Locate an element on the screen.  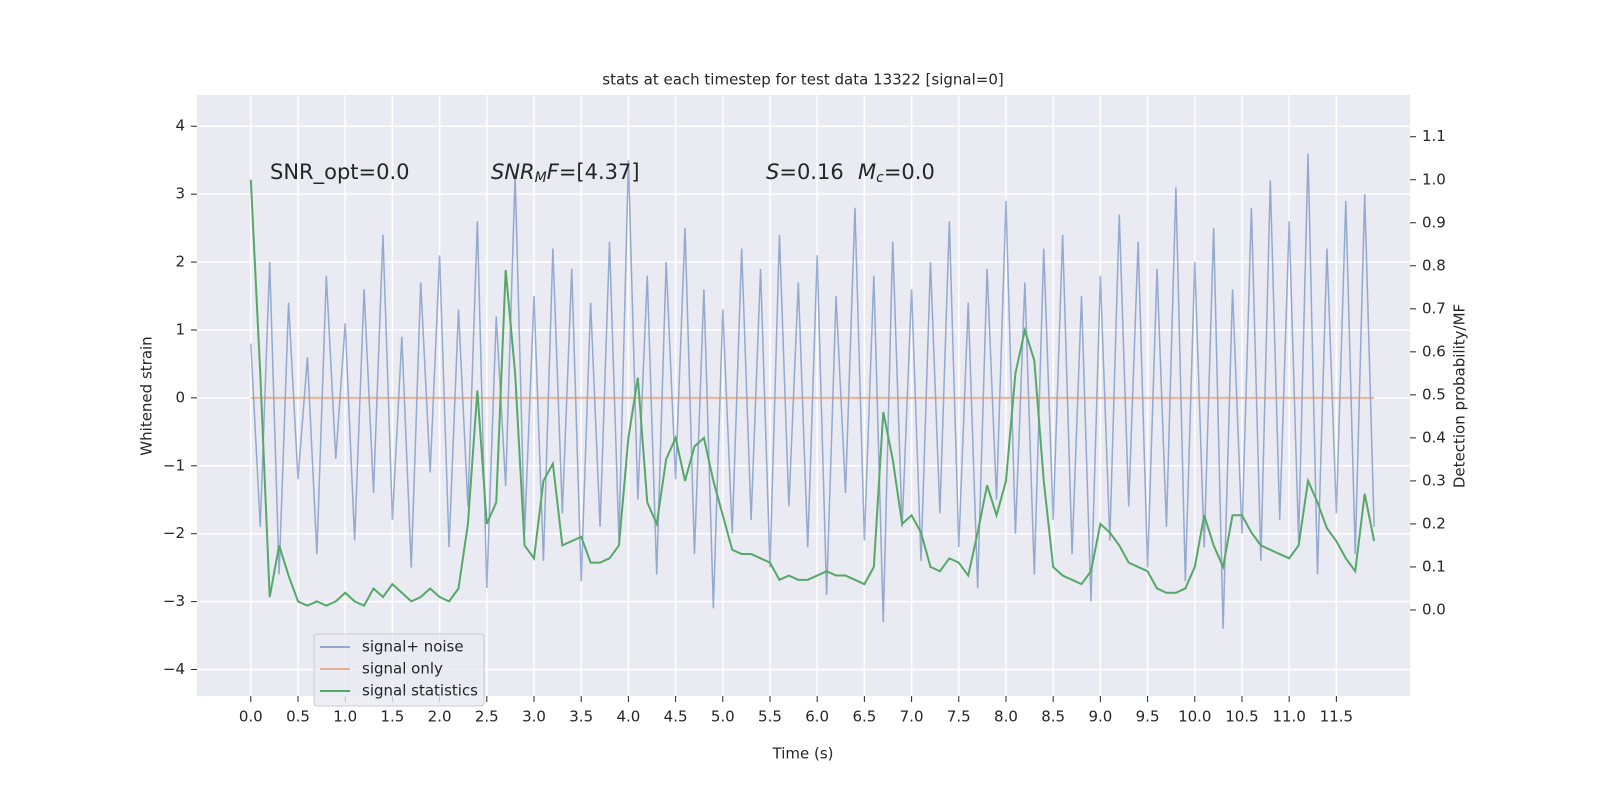
x-tick-label: 3.5 is located at coordinates (581, 717).